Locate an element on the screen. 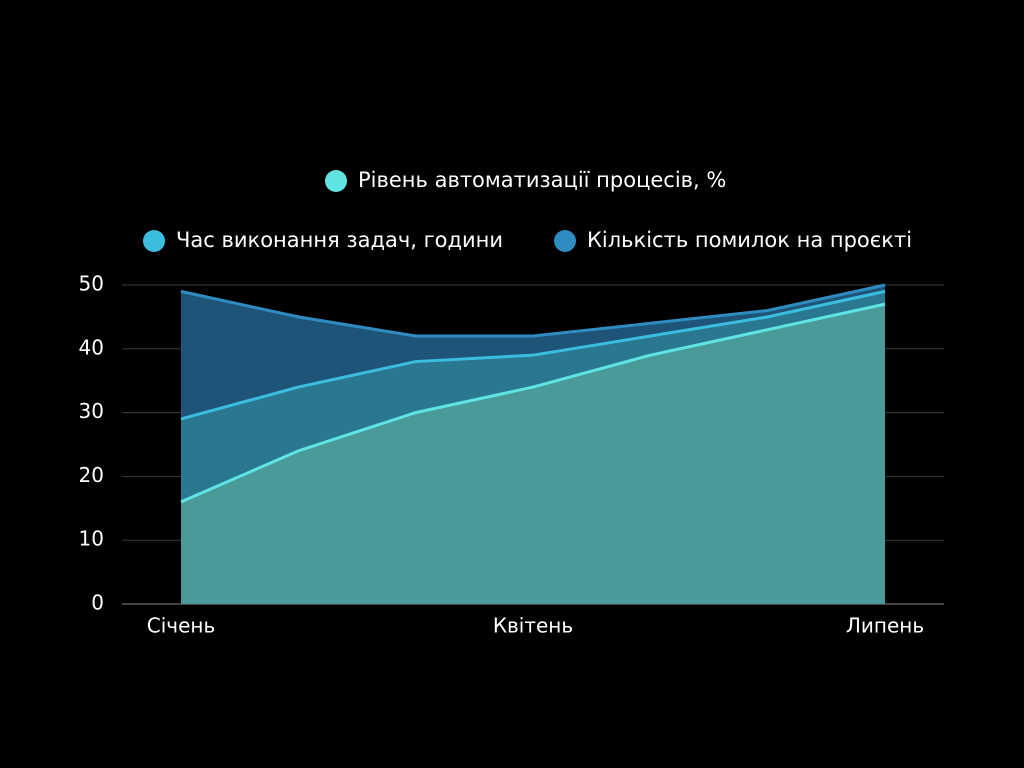 The width and height of the screenshot is (1024, 768). y-tick-label: 50 is located at coordinates (91, 284).